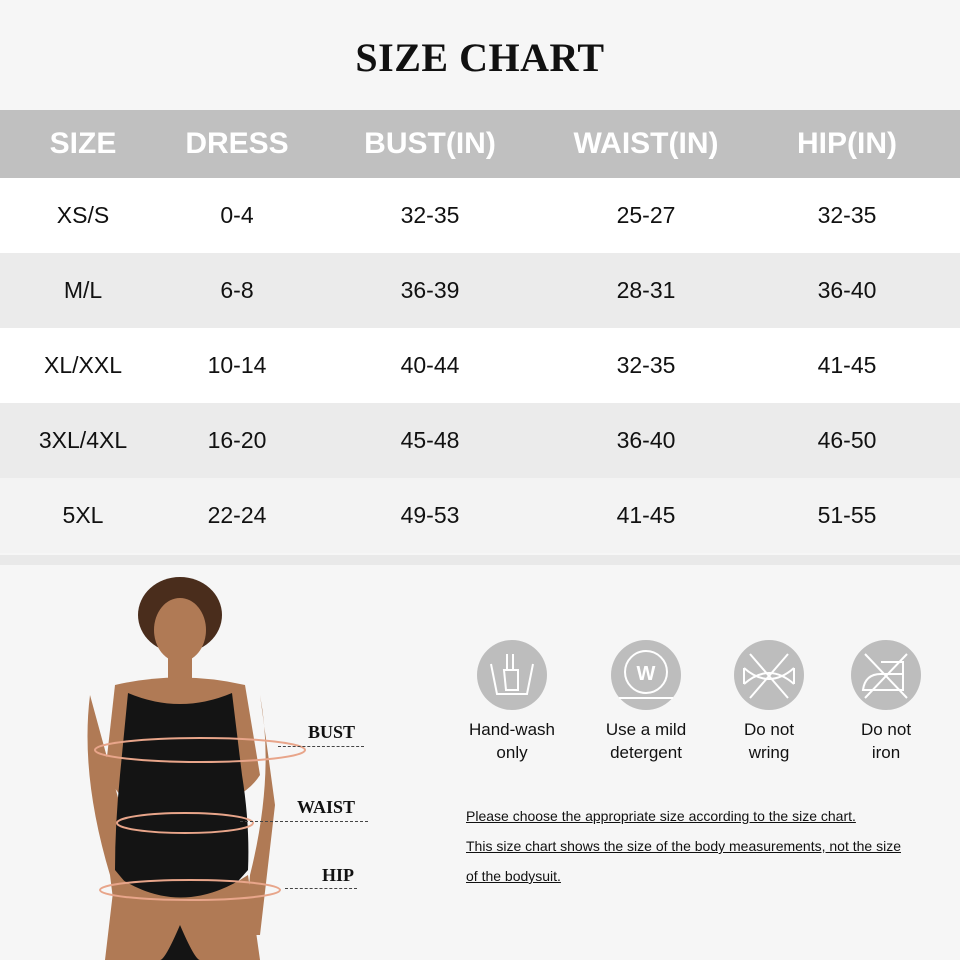 Image resolution: width=960 pixels, height=960 pixels. I want to click on bust-line, so click(321, 746).